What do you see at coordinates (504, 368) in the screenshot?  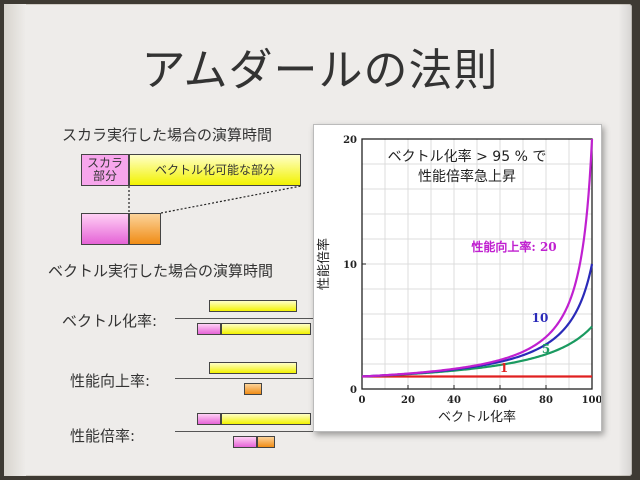 I see `series-label-1: 1` at bounding box center [504, 368].